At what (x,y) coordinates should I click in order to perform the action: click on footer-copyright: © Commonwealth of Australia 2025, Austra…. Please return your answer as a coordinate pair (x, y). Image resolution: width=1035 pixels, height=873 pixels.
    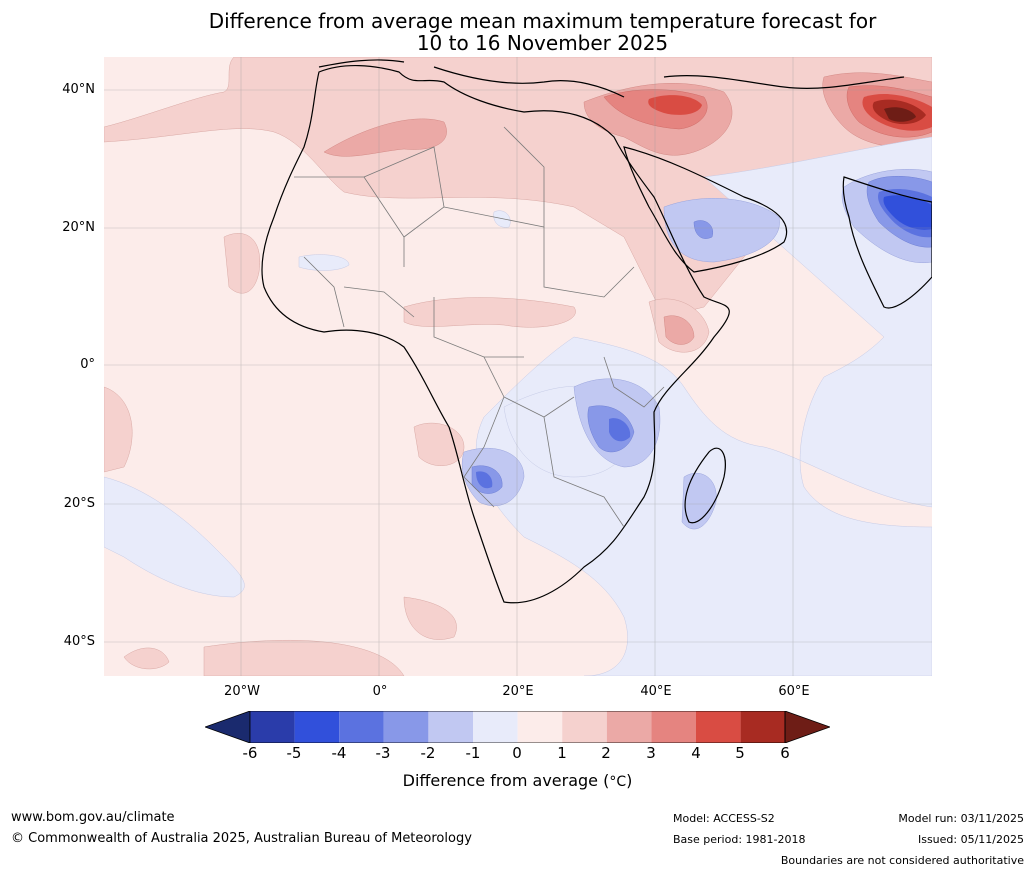
    Looking at the image, I should click on (241, 838).